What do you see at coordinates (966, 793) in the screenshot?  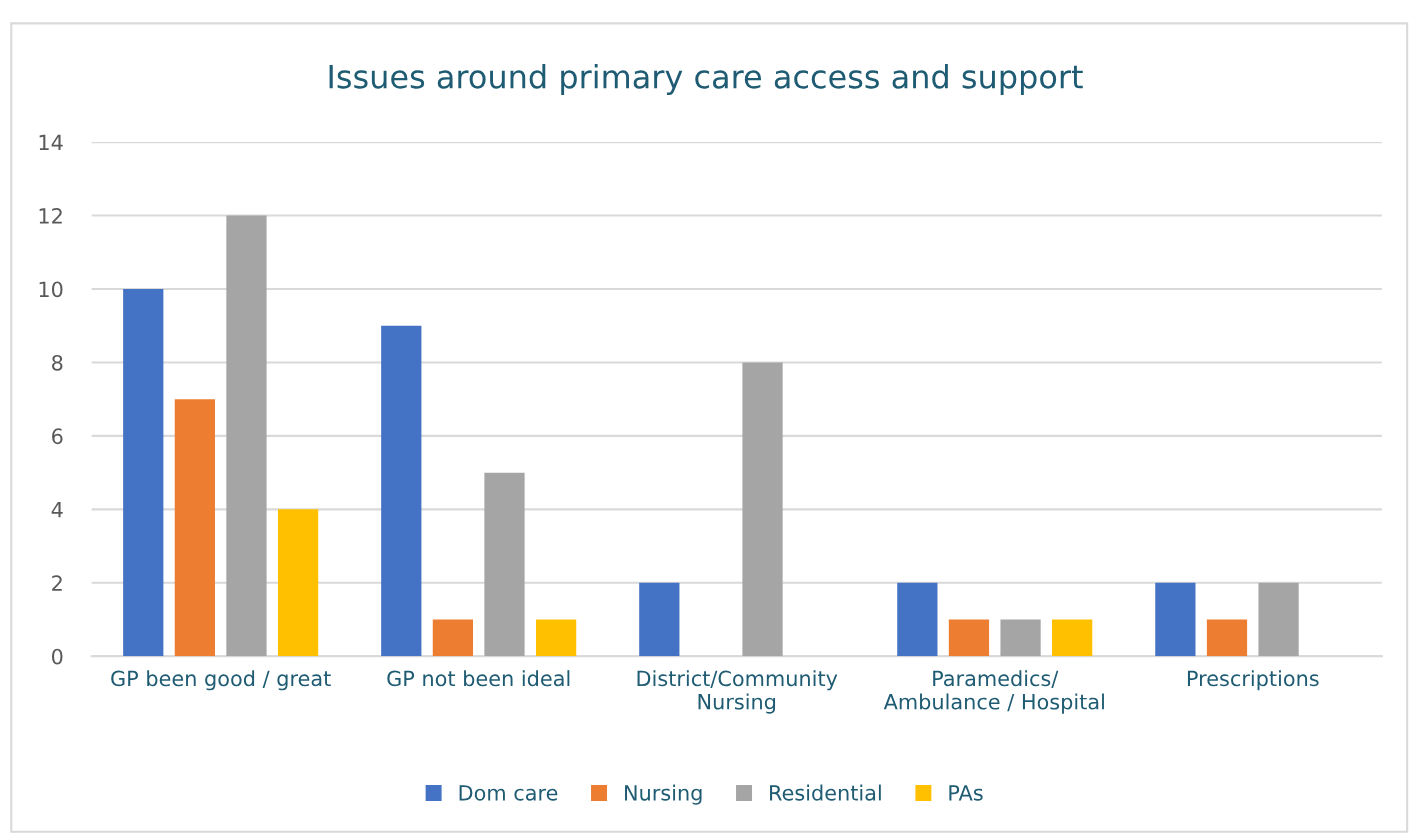 I see `legend-label: PAs` at bounding box center [966, 793].